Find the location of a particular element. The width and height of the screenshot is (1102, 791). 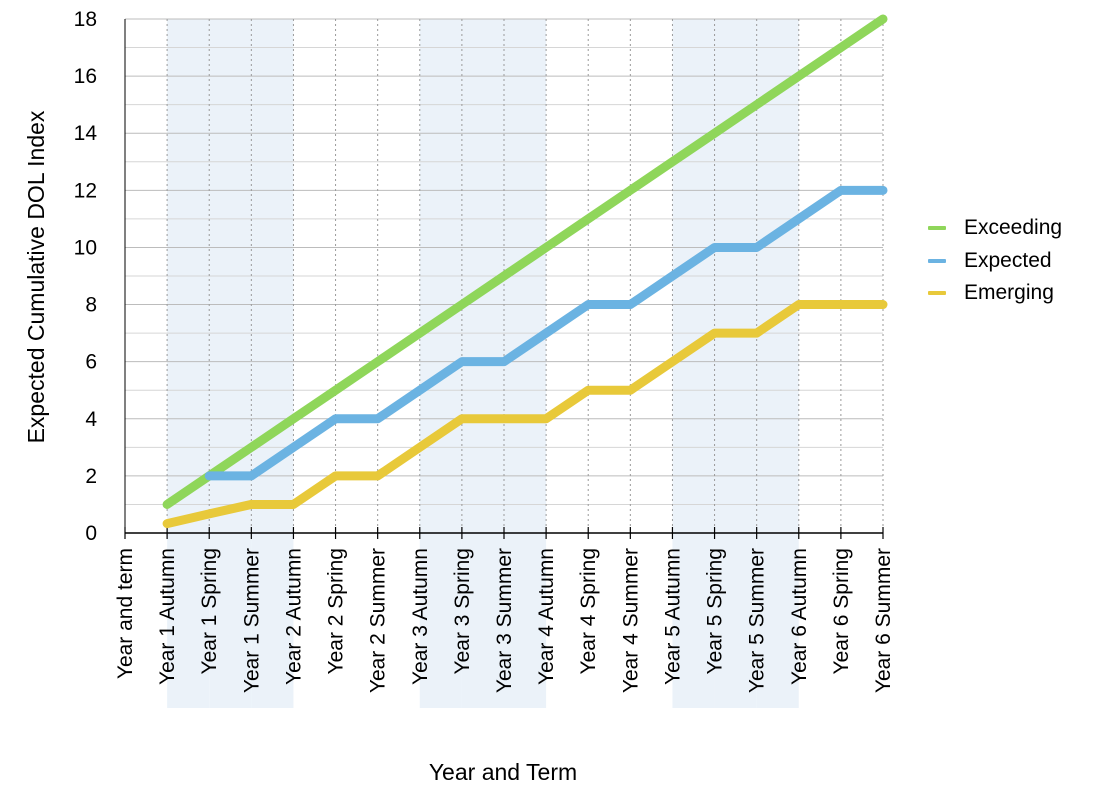

legend-item-expected: Expected is located at coordinates (995, 261).